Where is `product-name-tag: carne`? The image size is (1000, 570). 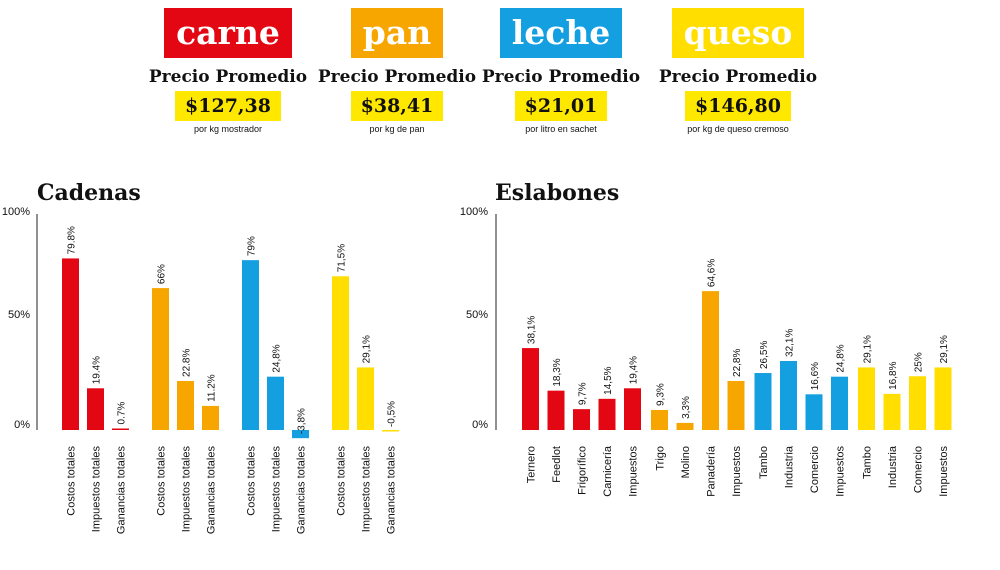
product-name-tag: carne is located at coordinates (228, 33).